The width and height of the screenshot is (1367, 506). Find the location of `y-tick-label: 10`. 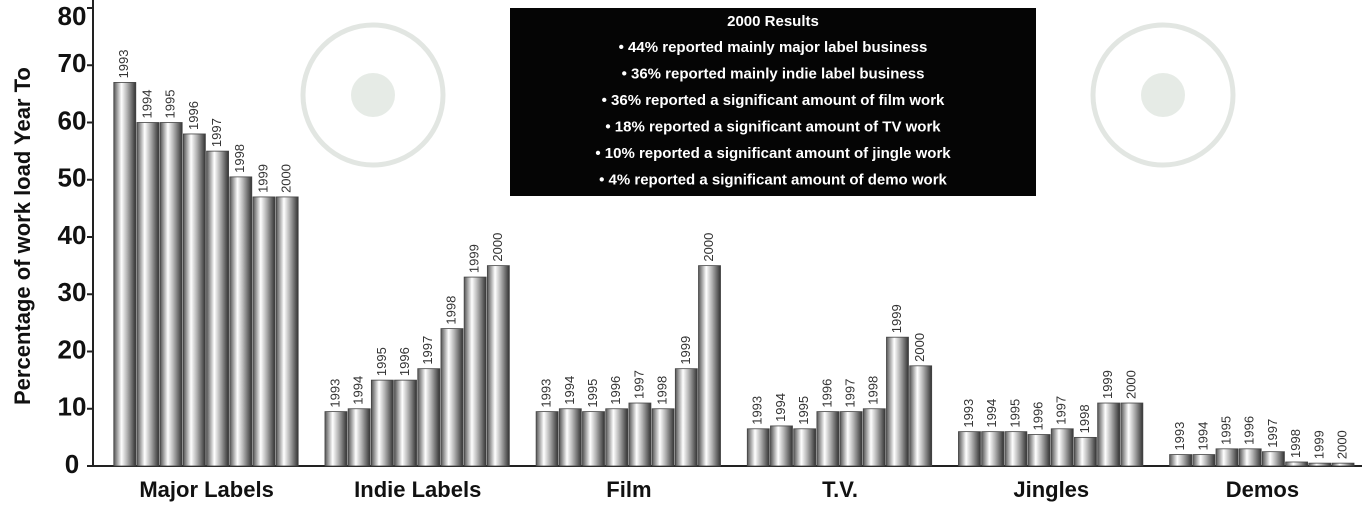

y-tick-label: 10 is located at coordinates (72, 407).